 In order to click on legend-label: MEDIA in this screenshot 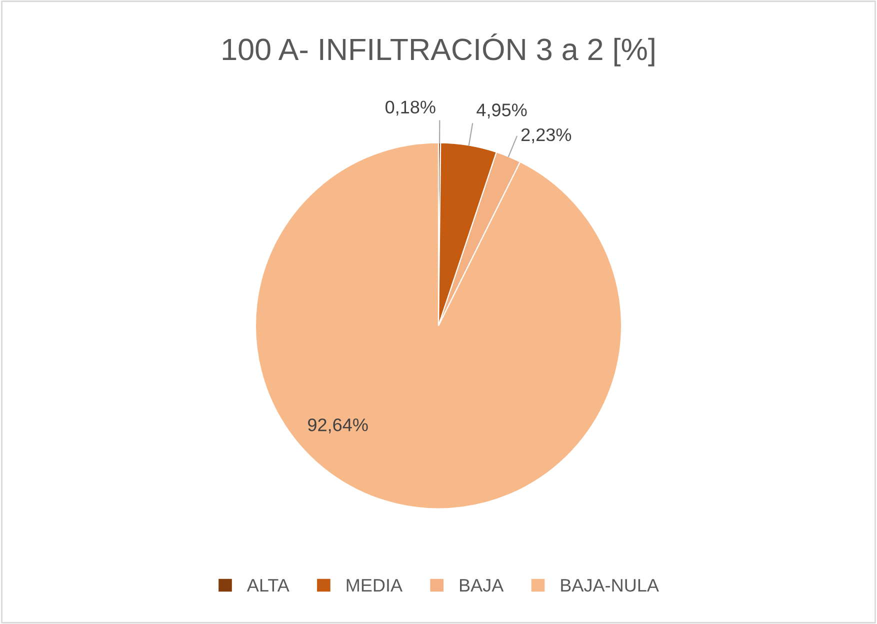, I will do `click(374, 585)`.